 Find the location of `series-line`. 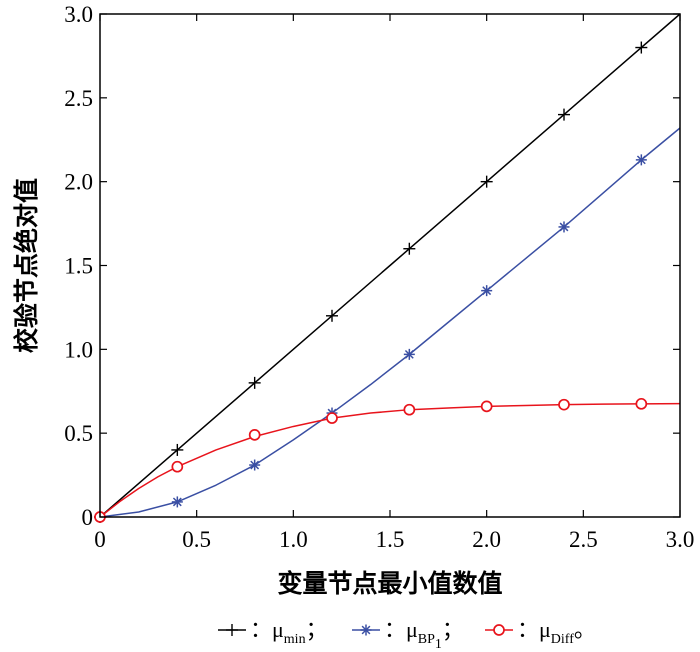

series-line is located at coordinates (390, 460).